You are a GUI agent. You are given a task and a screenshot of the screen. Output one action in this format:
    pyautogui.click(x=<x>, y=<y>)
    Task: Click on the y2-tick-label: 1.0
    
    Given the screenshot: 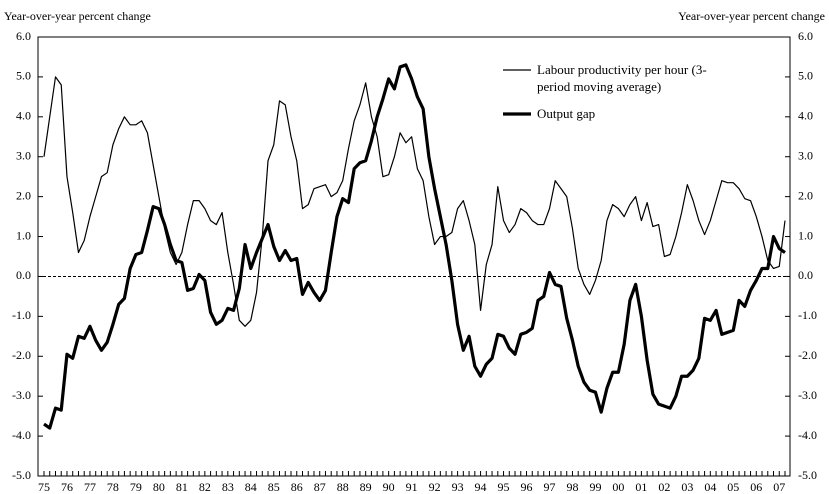 What is the action you would take?
    pyautogui.click(x=805, y=235)
    